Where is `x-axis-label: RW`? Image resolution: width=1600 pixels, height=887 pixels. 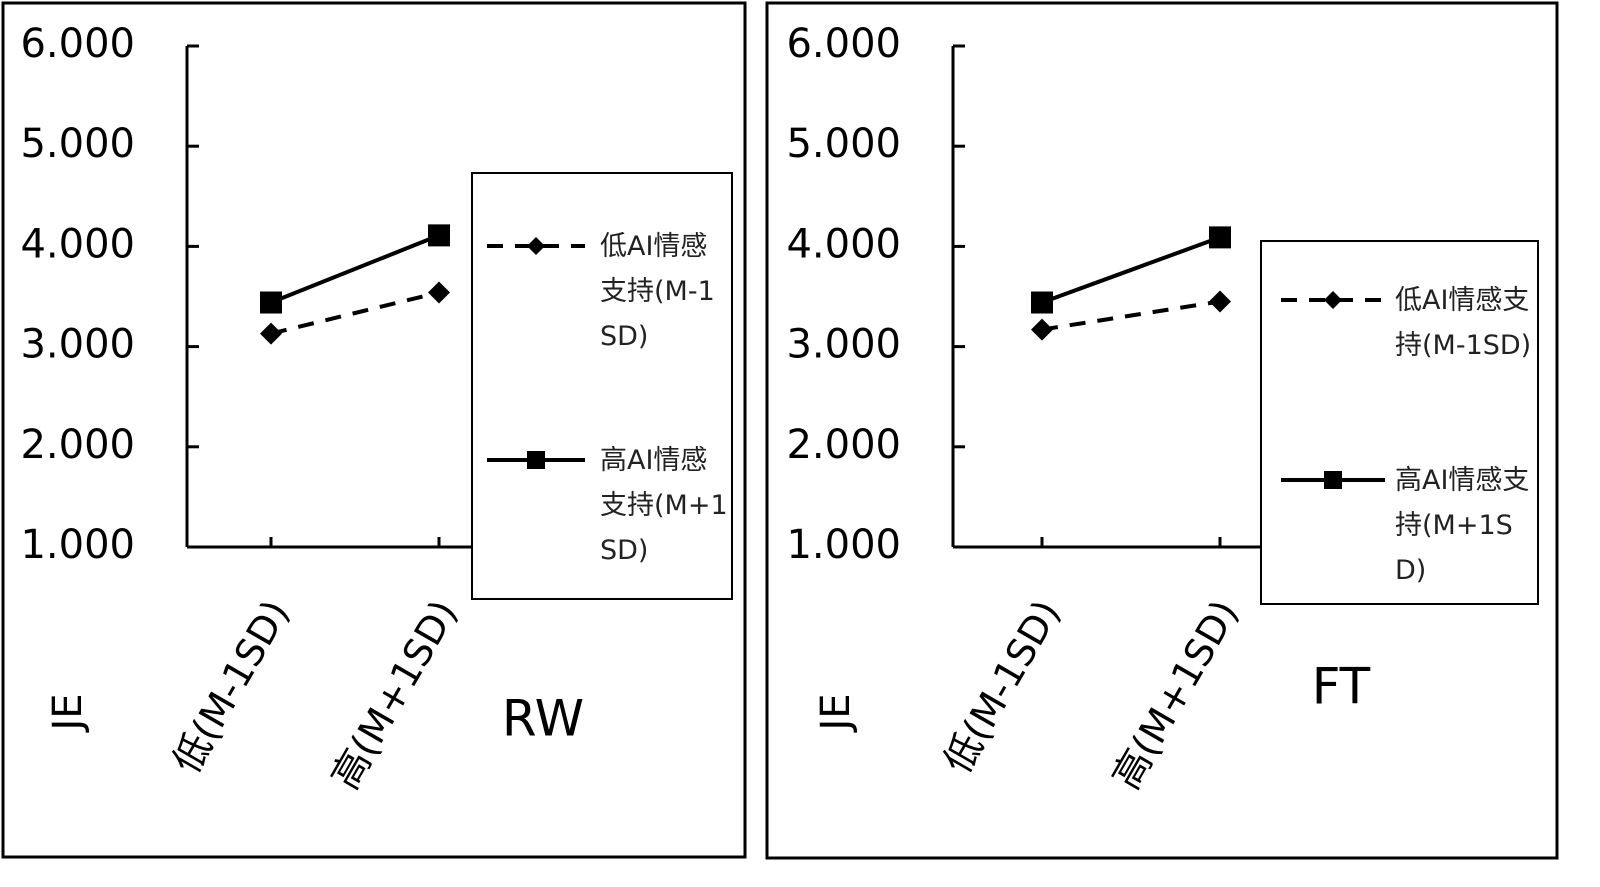
x-axis-label: RW is located at coordinates (543, 719).